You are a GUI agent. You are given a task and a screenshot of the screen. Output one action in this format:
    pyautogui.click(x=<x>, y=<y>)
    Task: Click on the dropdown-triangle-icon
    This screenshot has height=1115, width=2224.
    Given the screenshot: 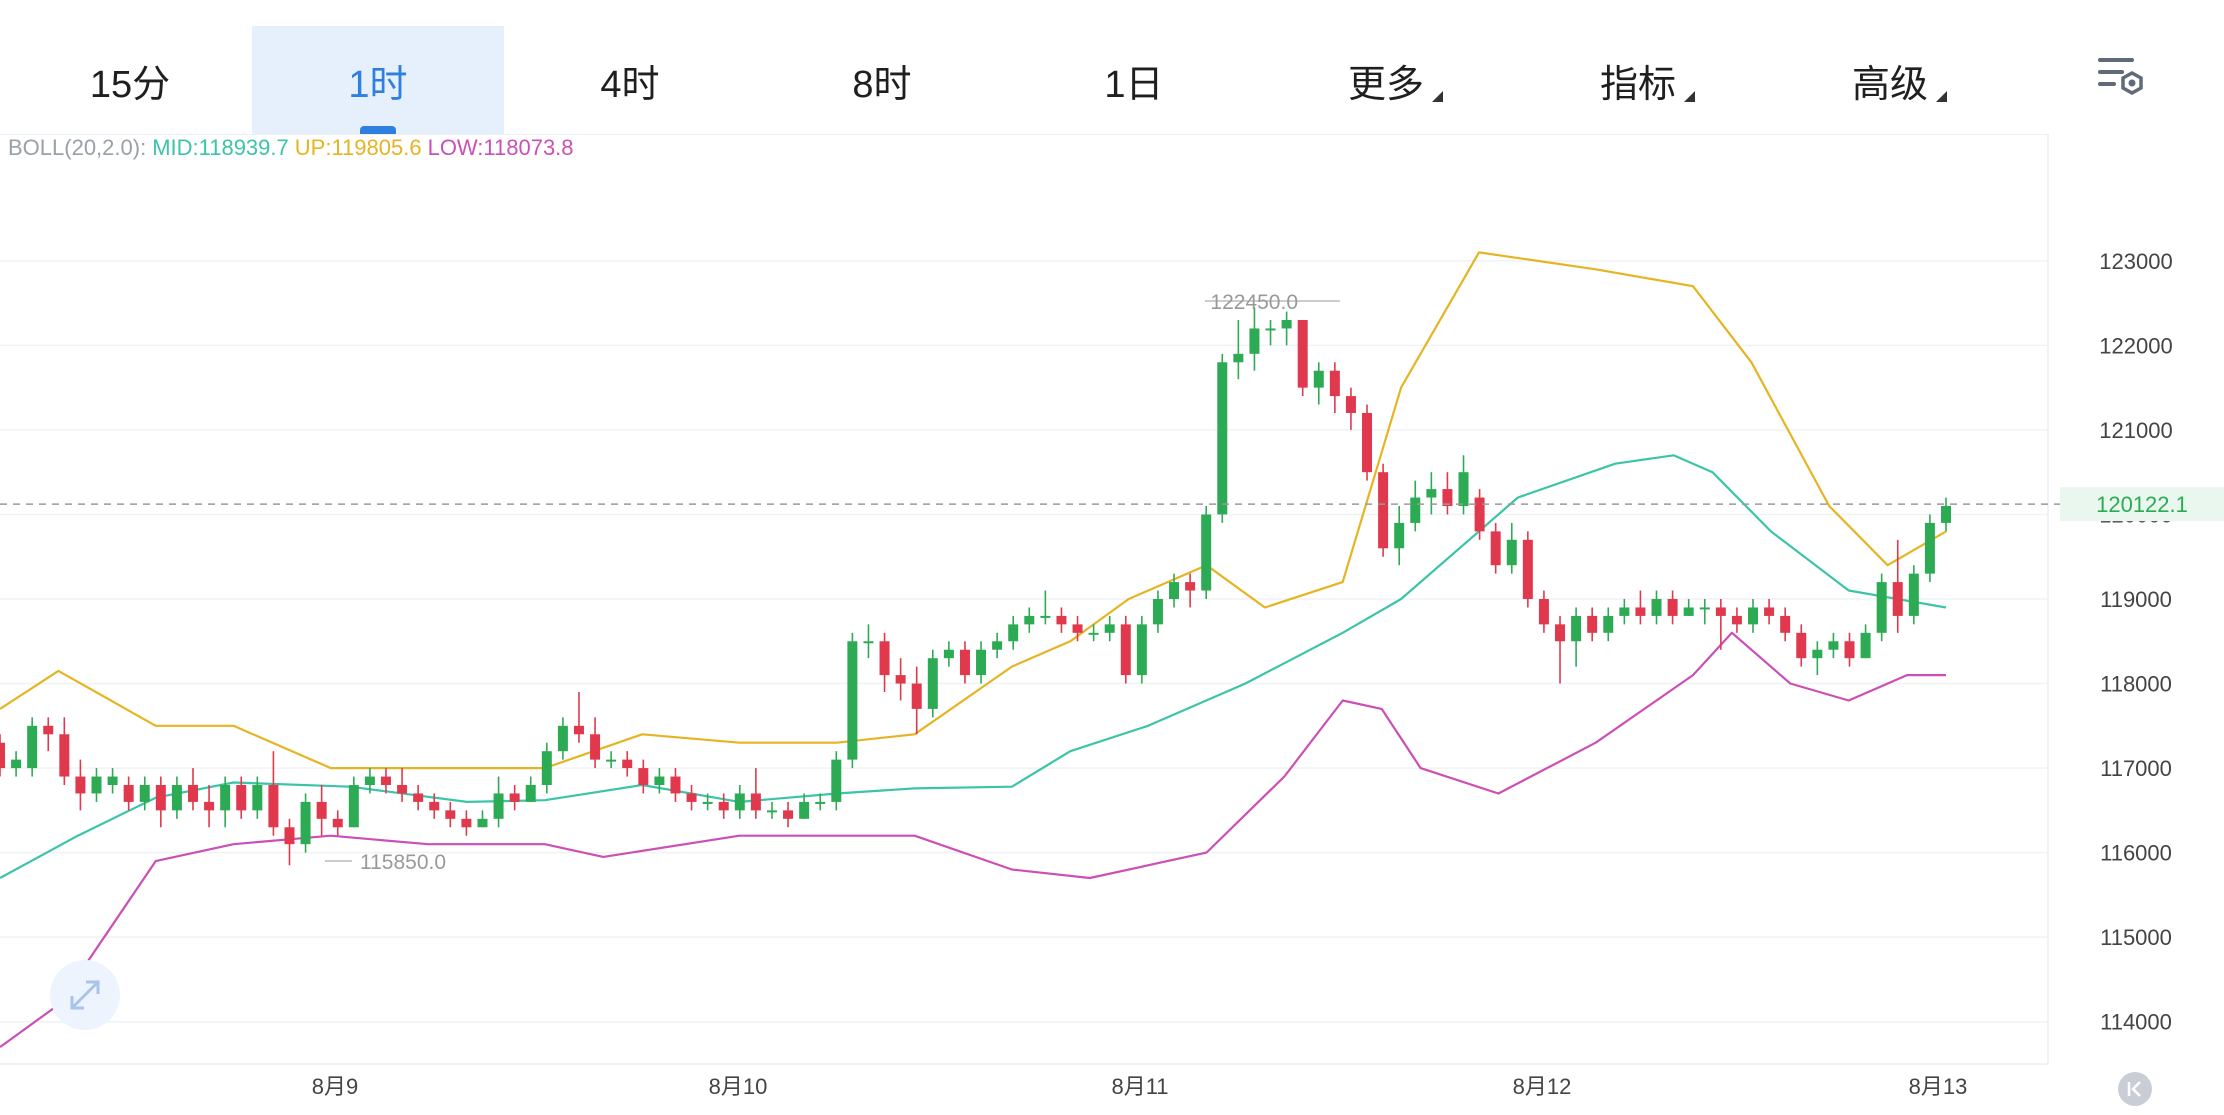 What is the action you would take?
    pyautogui.click(x=1941, y=96)
    